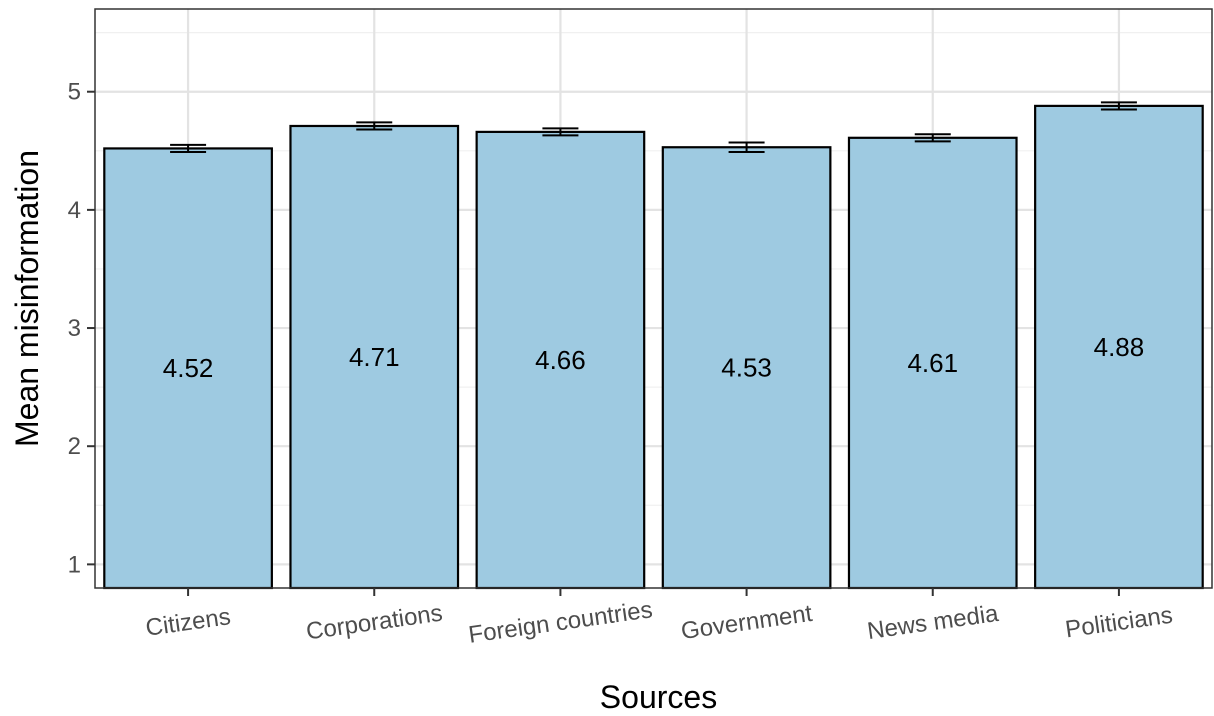  I want to click on x-tick-label: Government, so click(746, 622).